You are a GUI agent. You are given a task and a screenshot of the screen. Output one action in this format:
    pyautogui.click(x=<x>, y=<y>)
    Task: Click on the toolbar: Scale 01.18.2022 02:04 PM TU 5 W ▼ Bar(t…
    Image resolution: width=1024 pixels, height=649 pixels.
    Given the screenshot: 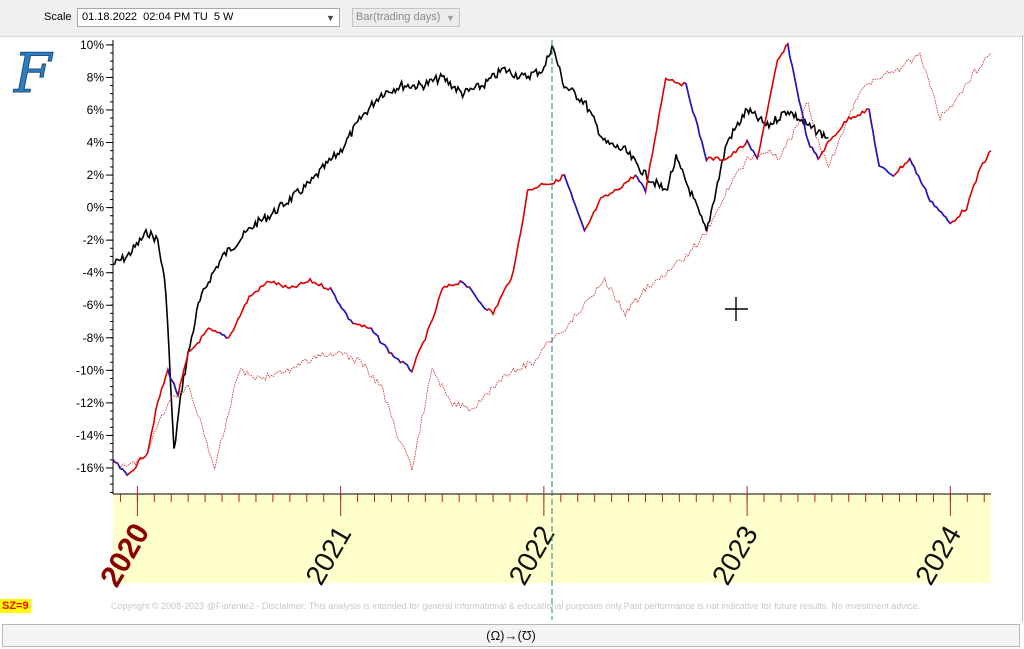 What is the action you would take?
    pyautogui.click(x=512, y=18)
    